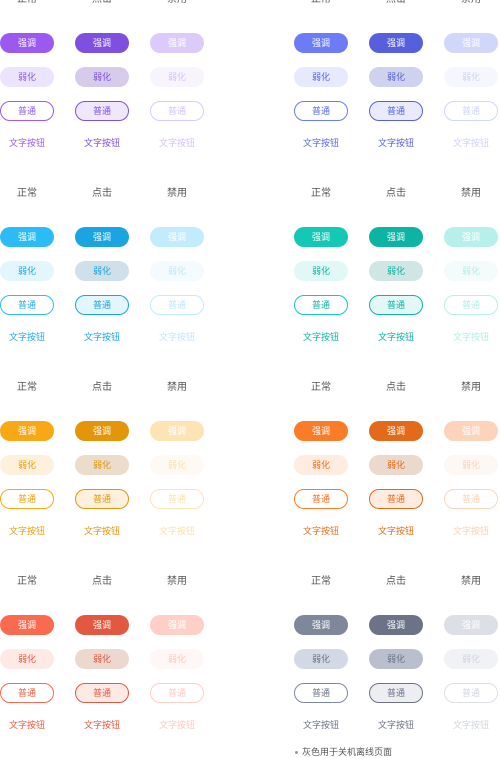 The width and height of the screenshot is (500, 758). What do you see at coordinates (321, 499) in the screenshot?
I see `orange-normal-button-normal-state: 普通` at bounding box center [321, 499].